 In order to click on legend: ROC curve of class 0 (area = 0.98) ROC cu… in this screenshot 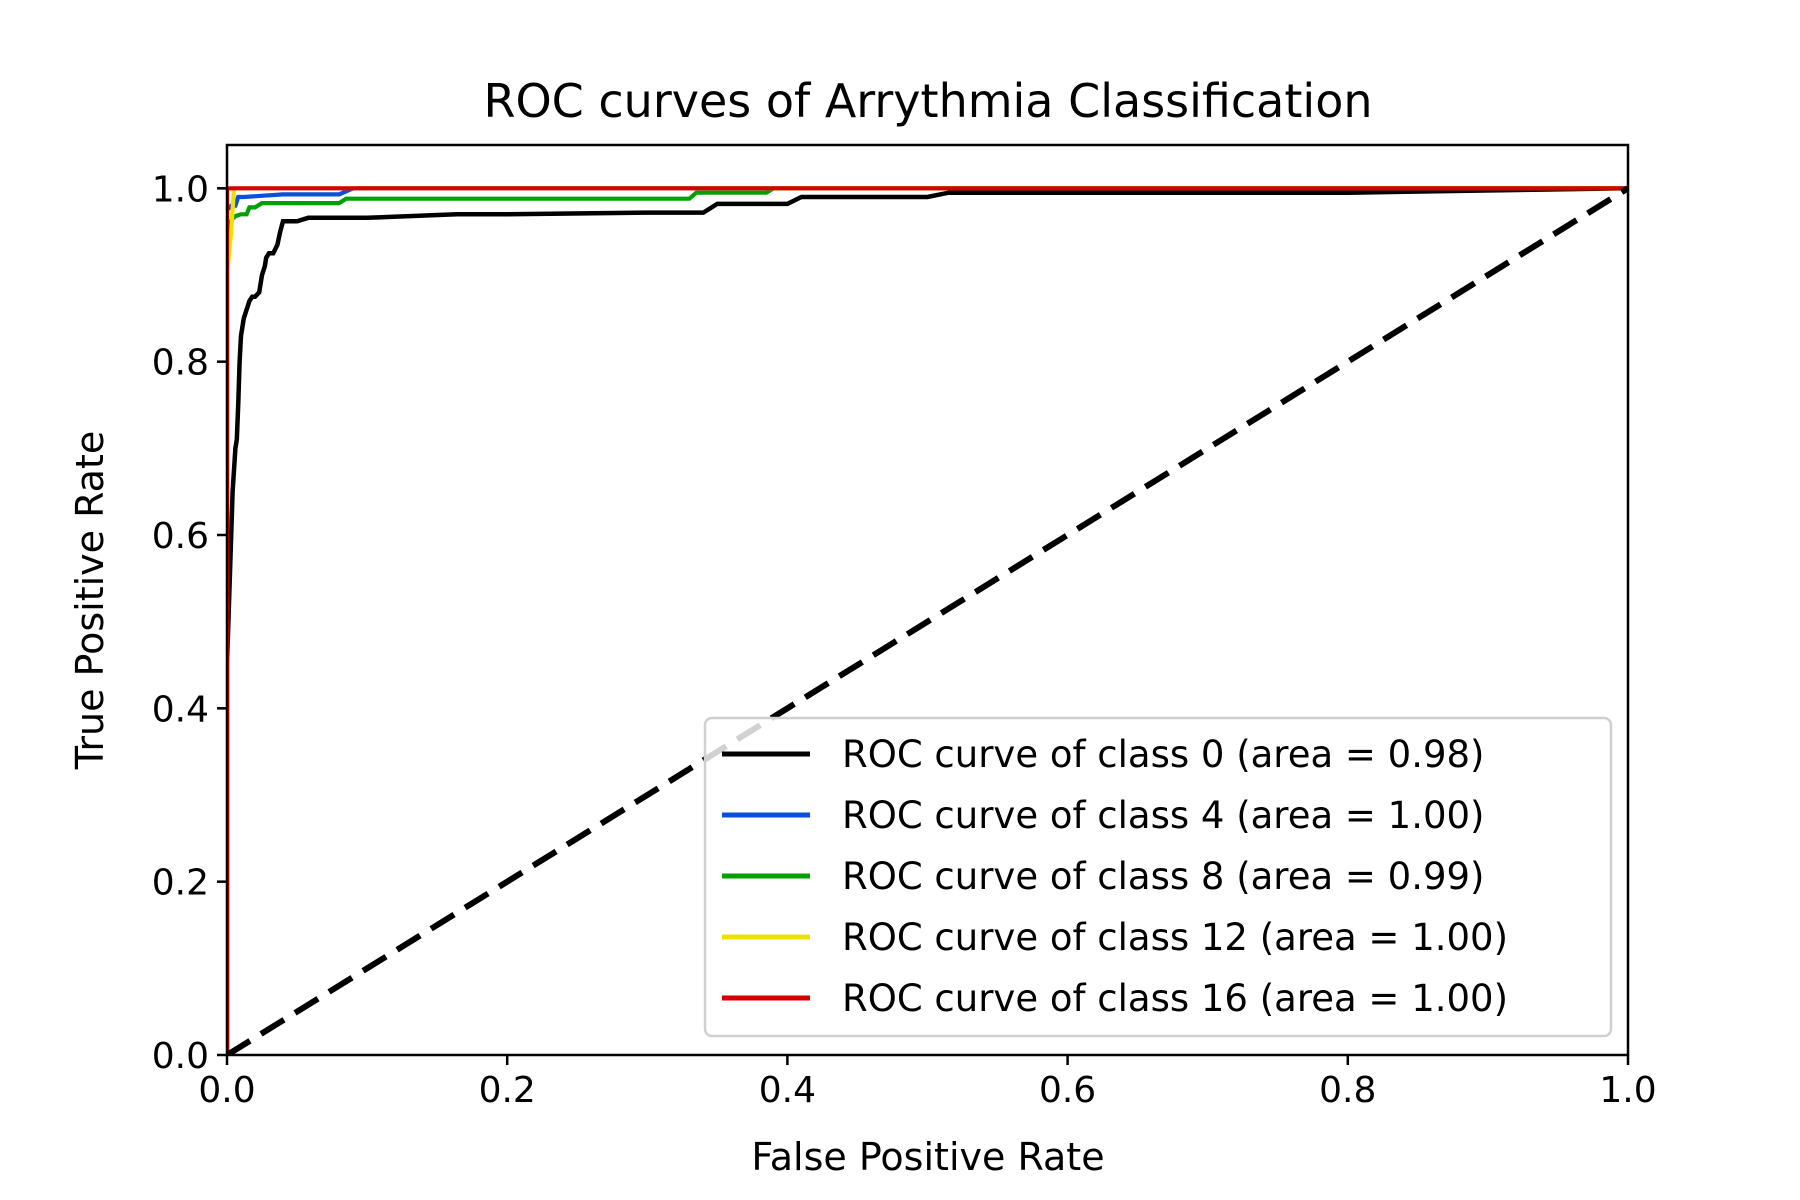, I will do `click(1158, 877)`.